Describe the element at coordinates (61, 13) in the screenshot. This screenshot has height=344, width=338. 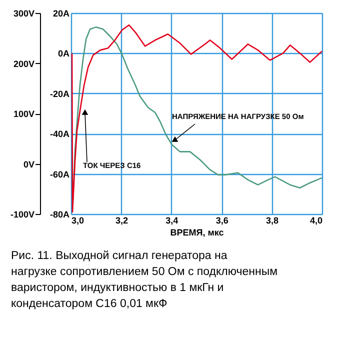
I see `y2-tick-label: 20A` at that location.